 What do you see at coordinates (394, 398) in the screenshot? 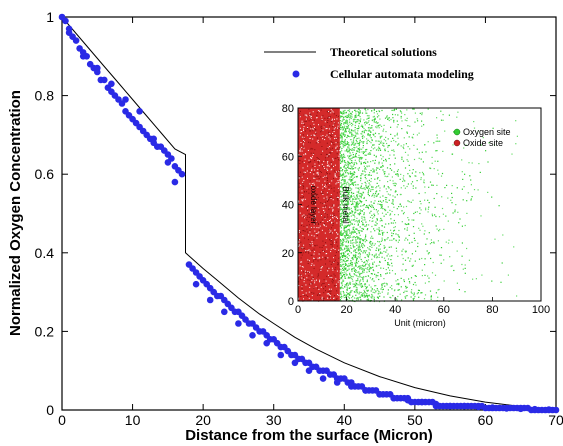
I see `data-point` at bounding box center [394, 398].